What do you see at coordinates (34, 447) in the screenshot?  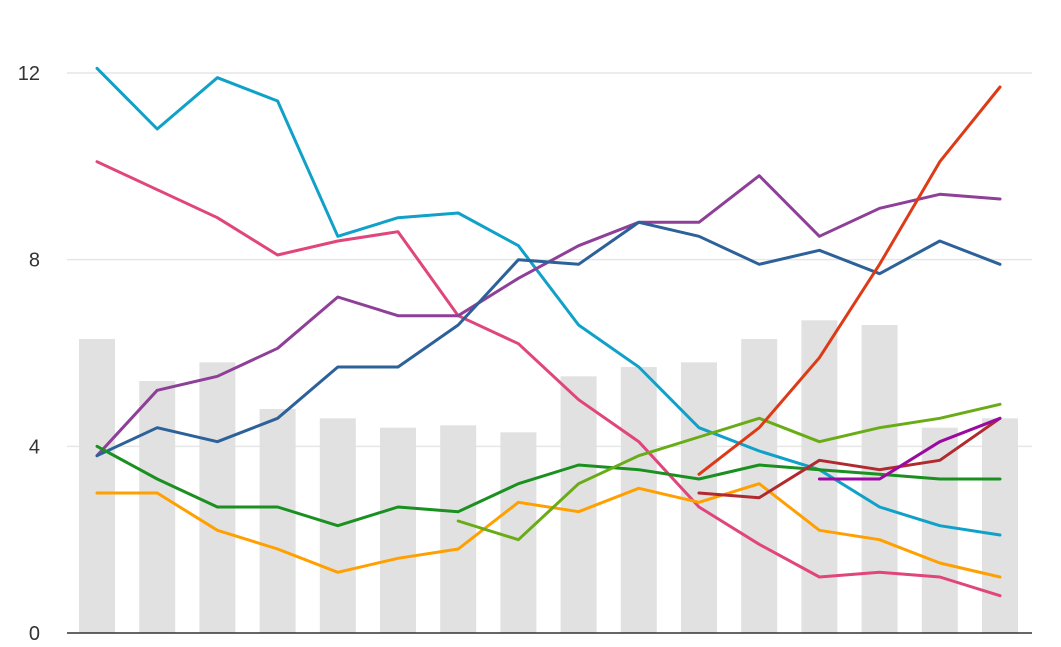 I see `y-tick-label: 4` at bounding box center [34, 447].